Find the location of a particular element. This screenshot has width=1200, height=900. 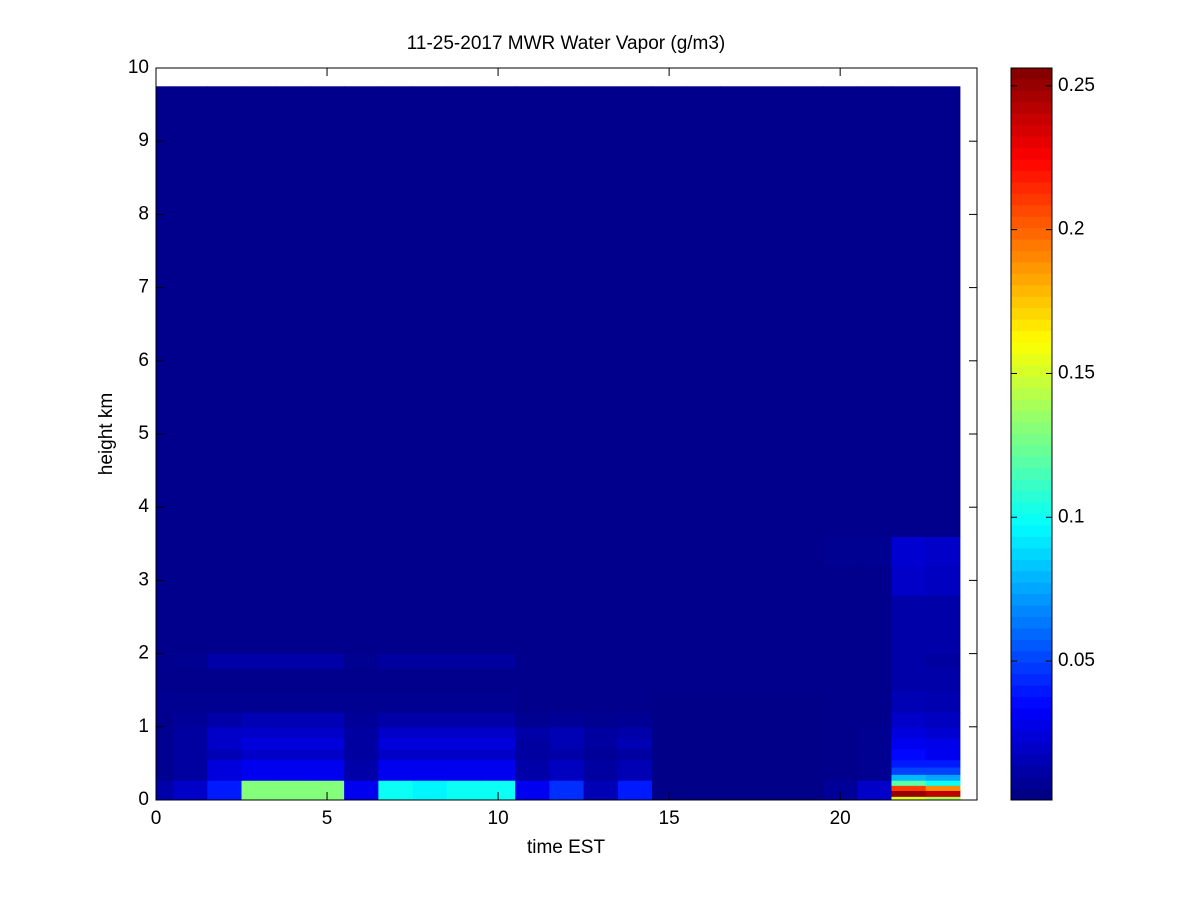

y-tick-label: 5 is located at coordinates (143, 433).